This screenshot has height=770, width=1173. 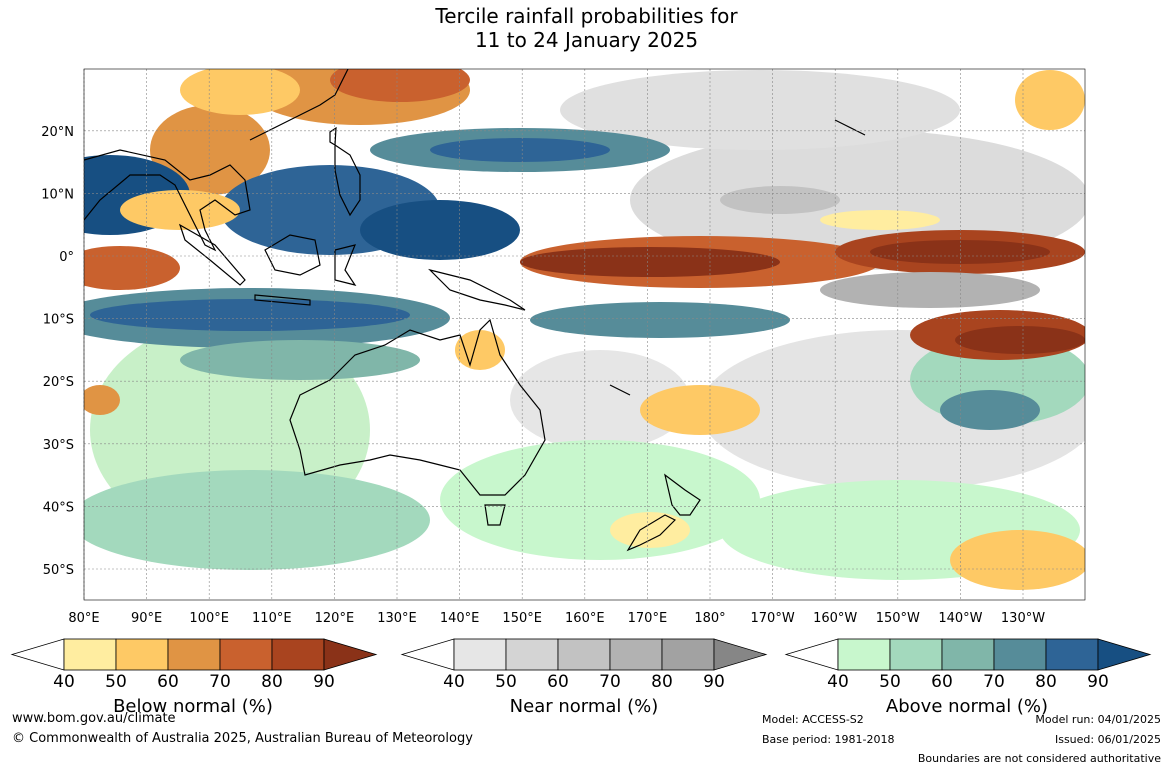 What do you see at coordinates (522, 618) in the screenshot?
I see `longitude-label: 150°E` at bounding box center [522, 618].